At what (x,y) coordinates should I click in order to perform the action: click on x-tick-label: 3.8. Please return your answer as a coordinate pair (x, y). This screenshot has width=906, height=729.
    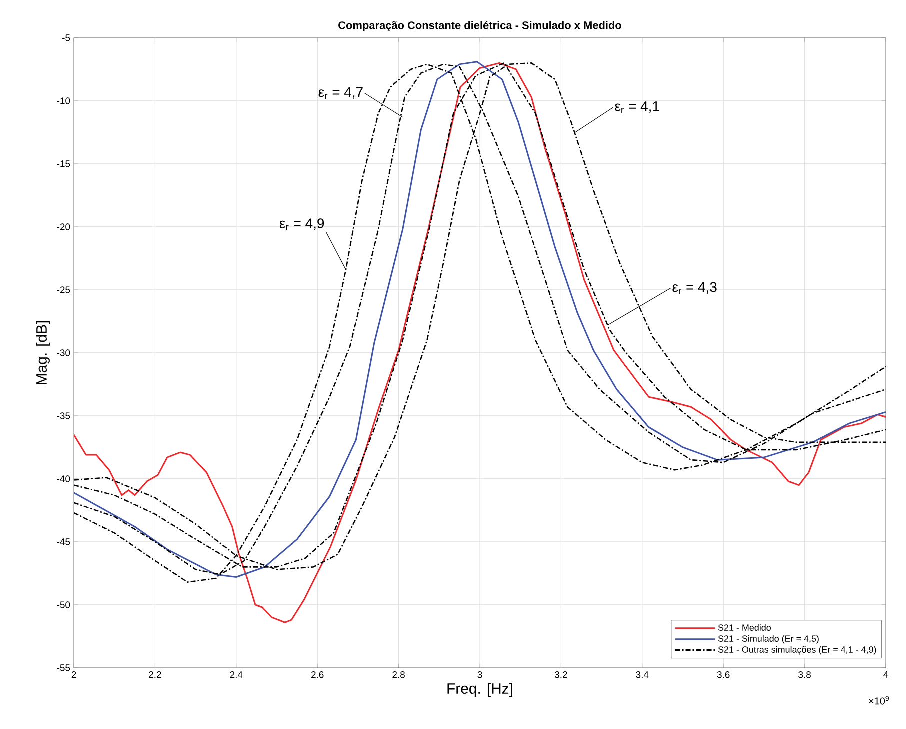
    Looking at the image, I should click on (804, 675).